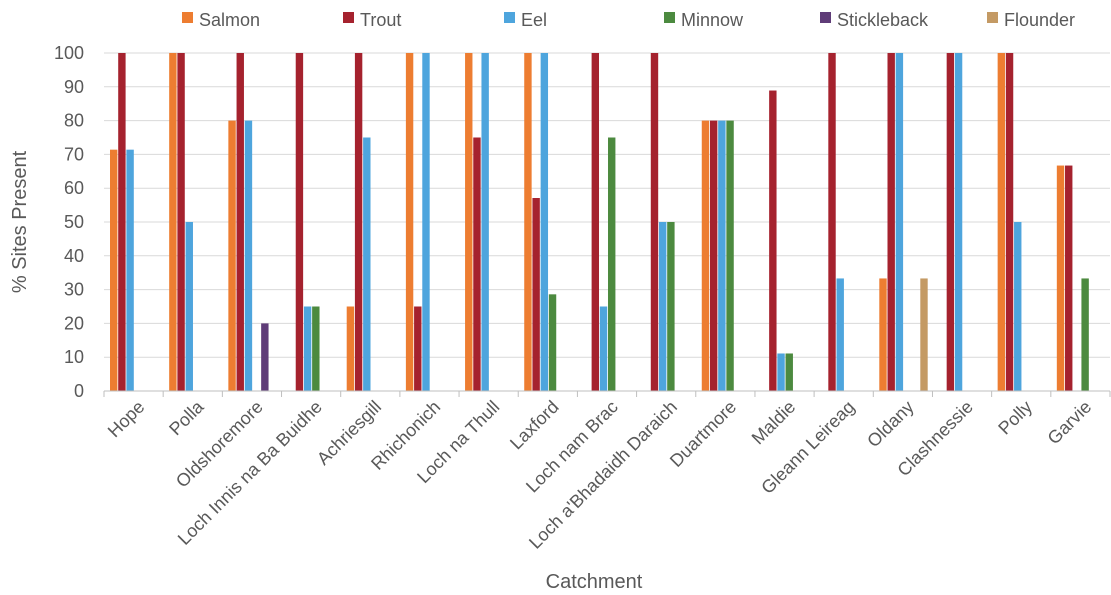 Image resolution: width=1111 pixels, height=595 pixels. I want to click on bar-eel-polla, so click(189, 306).